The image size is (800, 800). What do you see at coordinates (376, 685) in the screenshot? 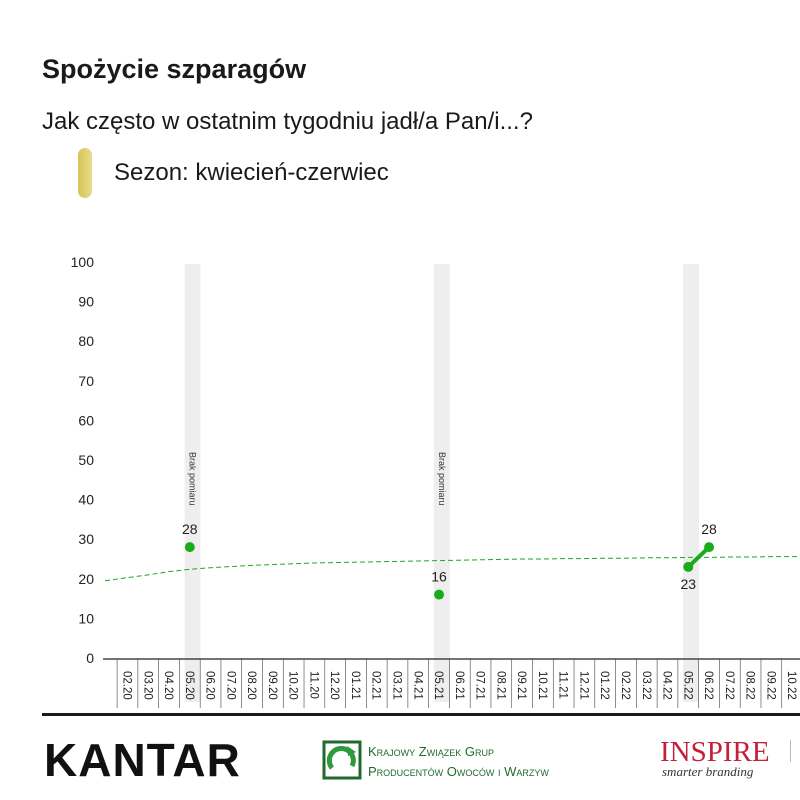
I see `x-tick-label: 02.21` at bounding box center [376, 685].